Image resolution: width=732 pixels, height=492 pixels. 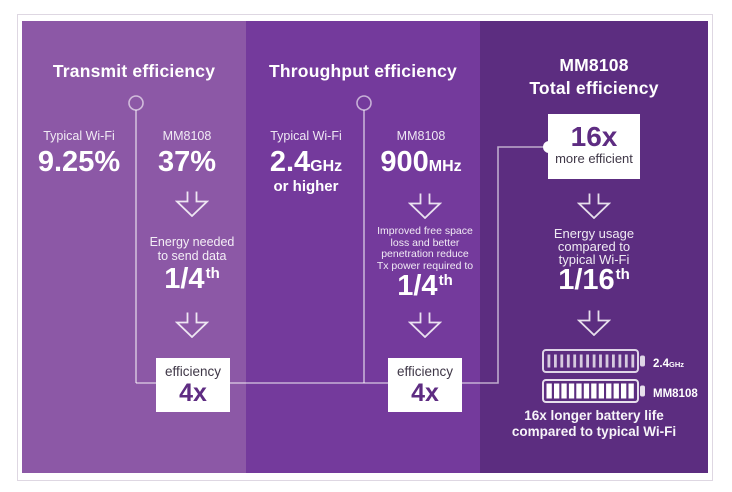 What do you see at coordinates (421, 162) in the screenshot?
I see `panel2-mm8108-value: 900MHz` at bounding box center [421, 162].